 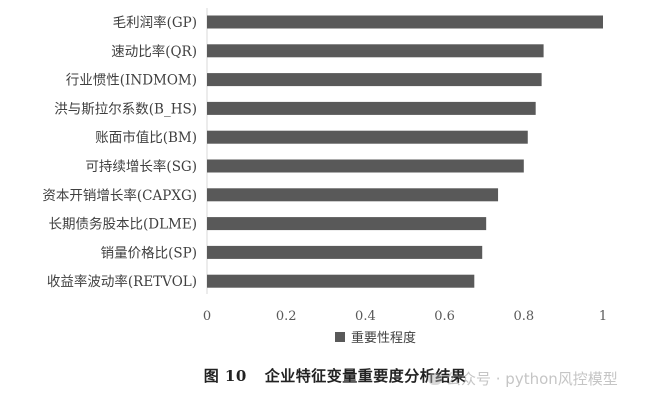 What do you see at coordinates (125, 109) in the screenshot?
I see `category-label: 洪与斯拉尔系数(B_HS)` at bounding box center [125, 109].